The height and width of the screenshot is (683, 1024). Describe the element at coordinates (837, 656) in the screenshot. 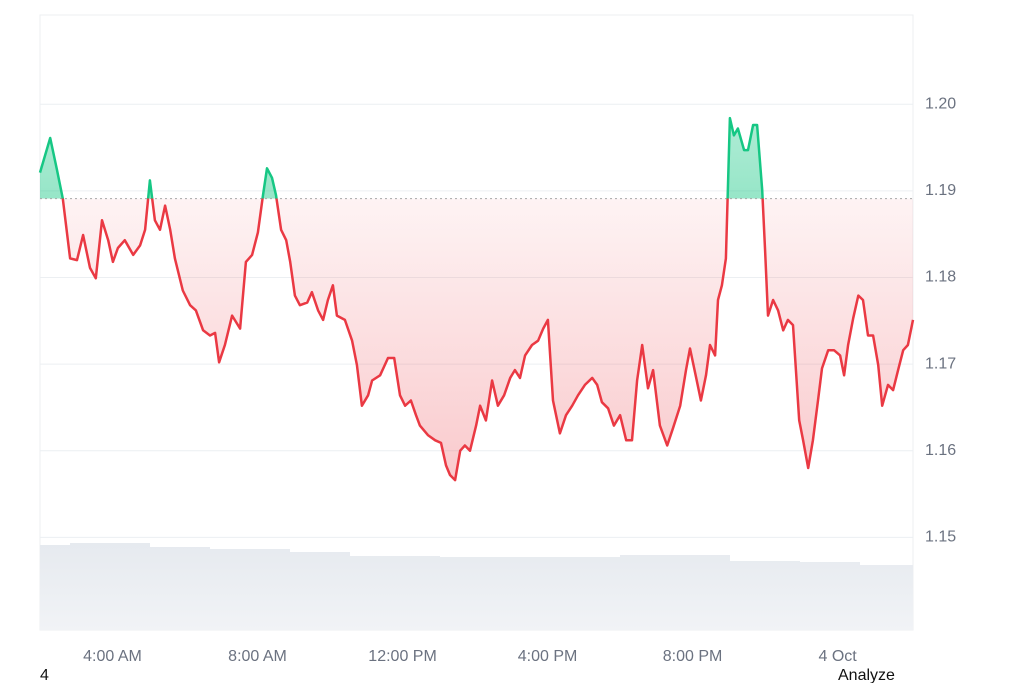

I see `x-tick-label: 4 Oct` at that location.